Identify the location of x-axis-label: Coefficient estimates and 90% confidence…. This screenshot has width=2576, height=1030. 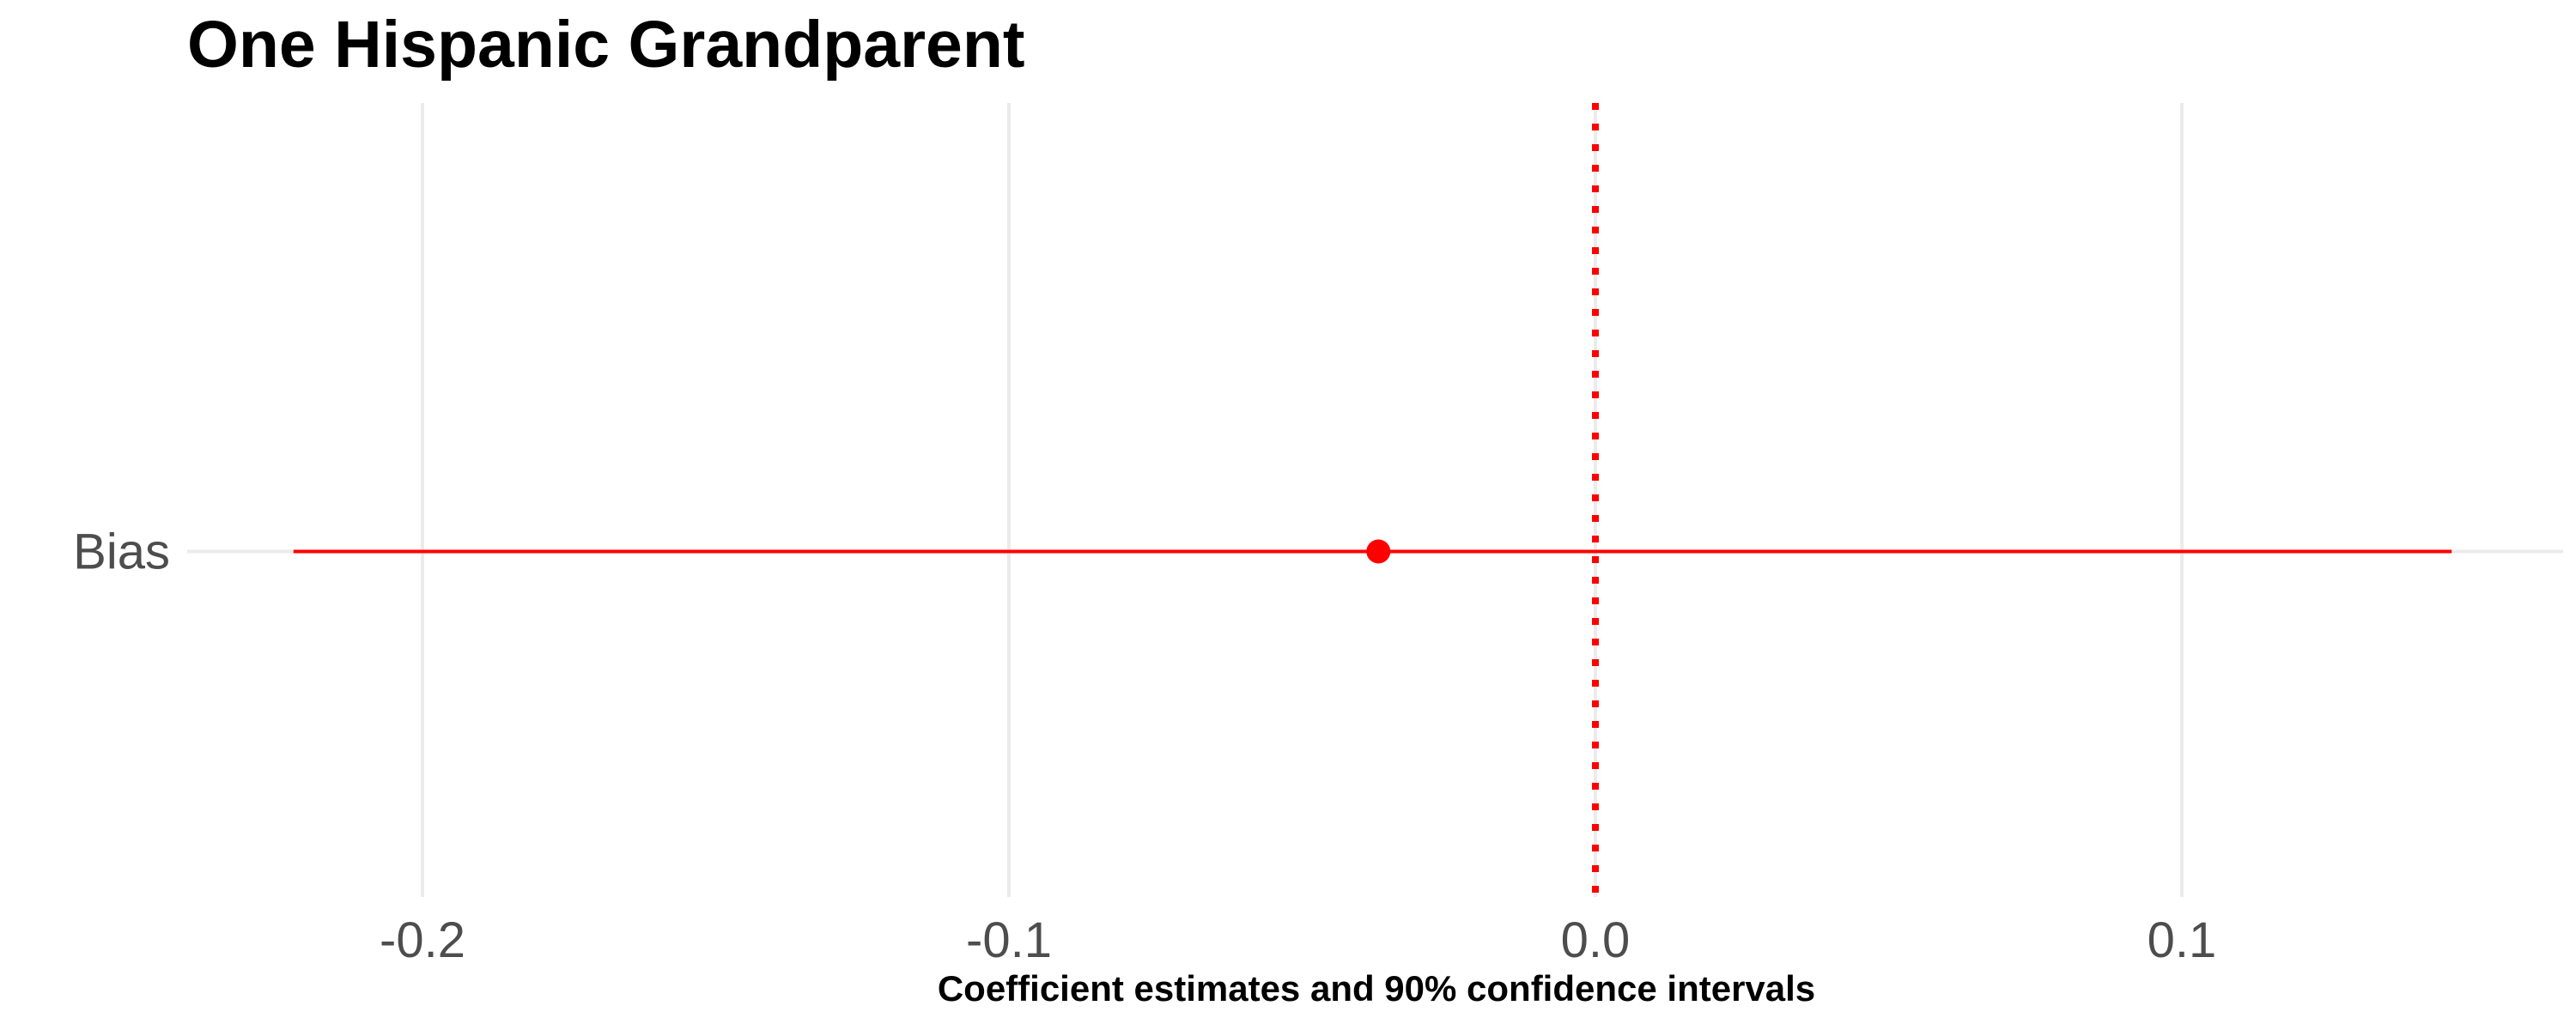
(1376, 988).